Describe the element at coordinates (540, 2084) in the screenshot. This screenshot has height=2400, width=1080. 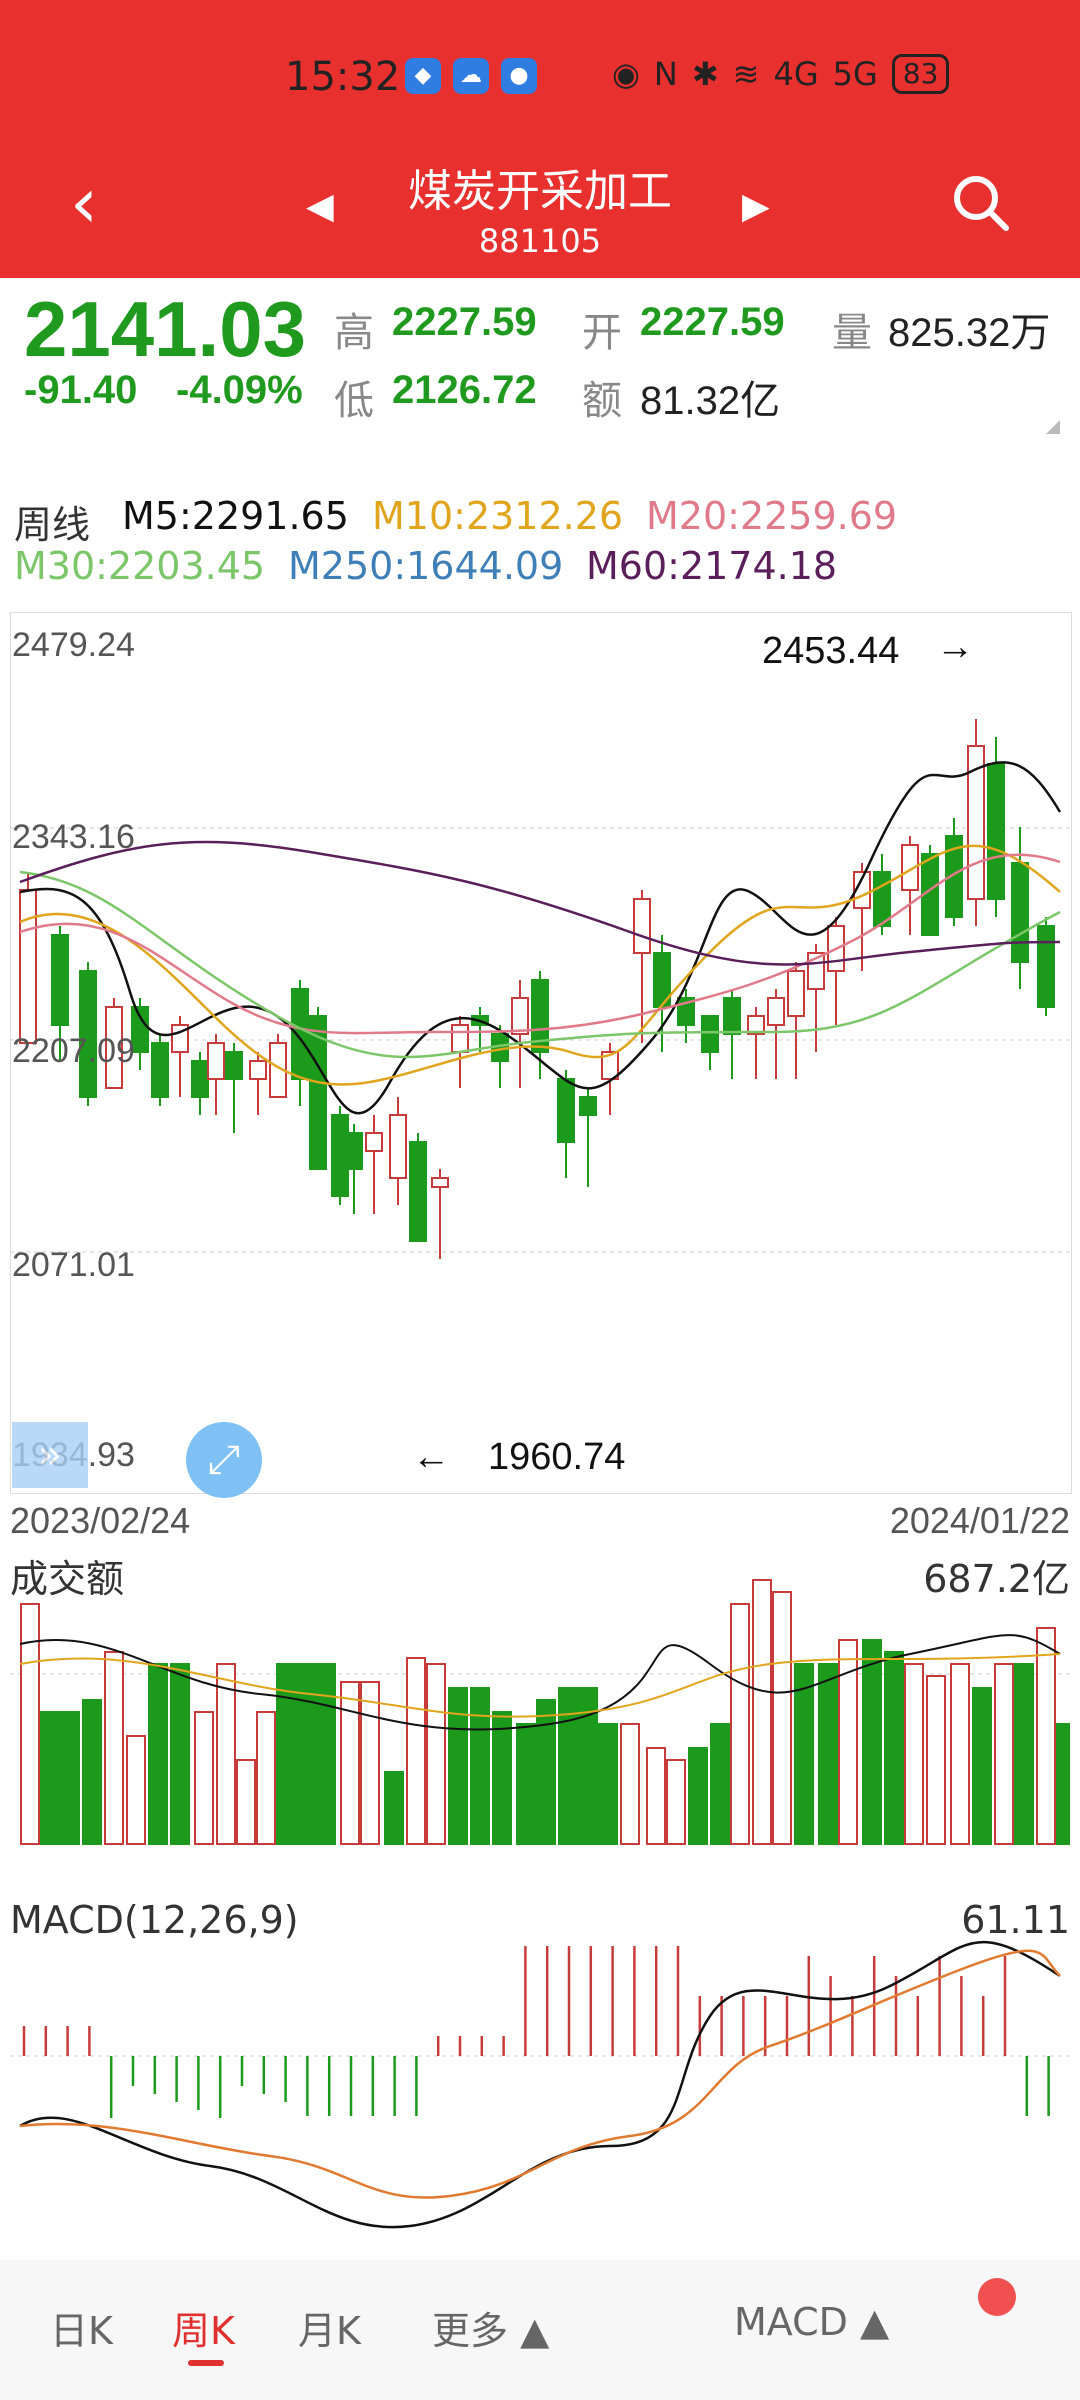
I see `dif-line` at that location.